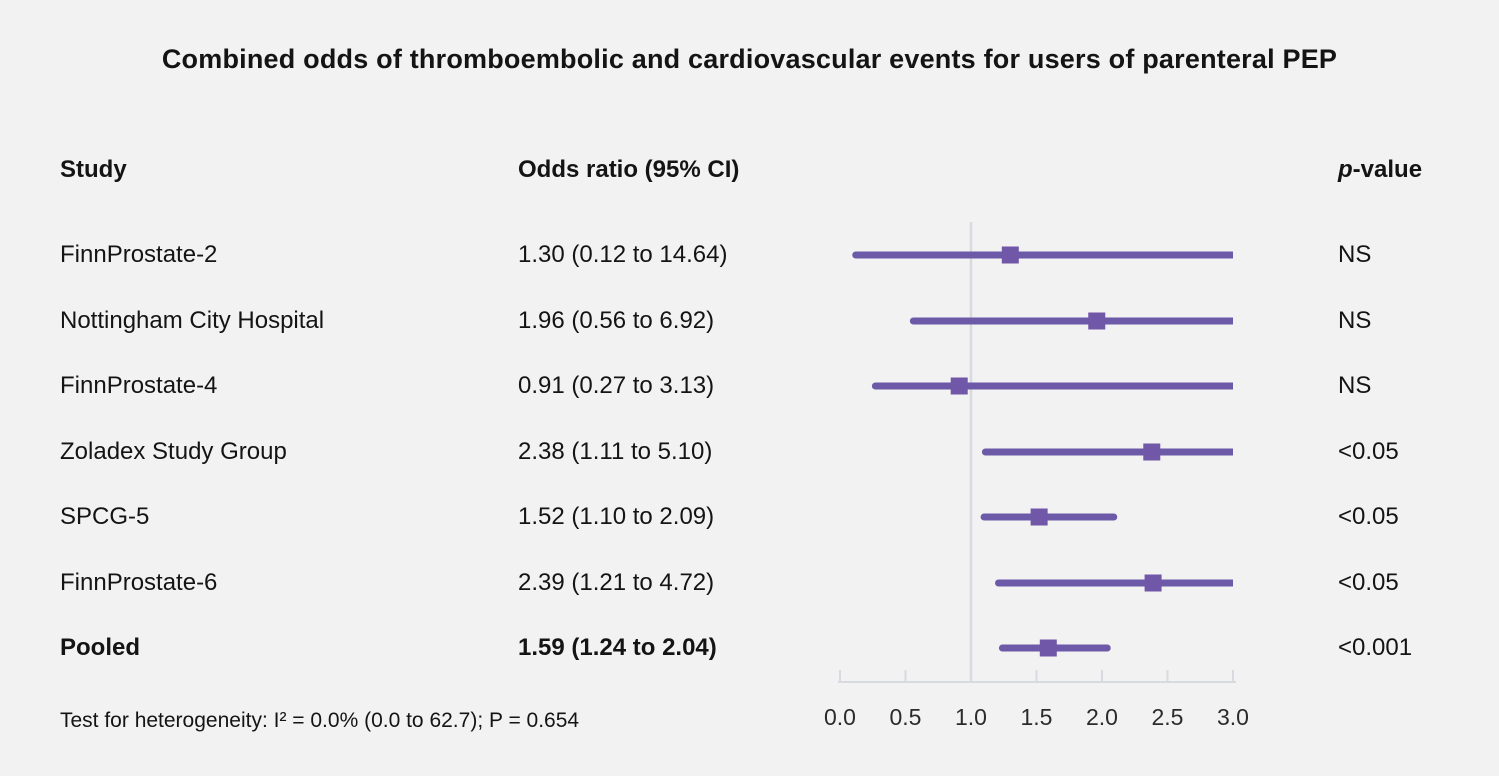  I want to click on study-label: FinnProstate-2, so click(139, 254).